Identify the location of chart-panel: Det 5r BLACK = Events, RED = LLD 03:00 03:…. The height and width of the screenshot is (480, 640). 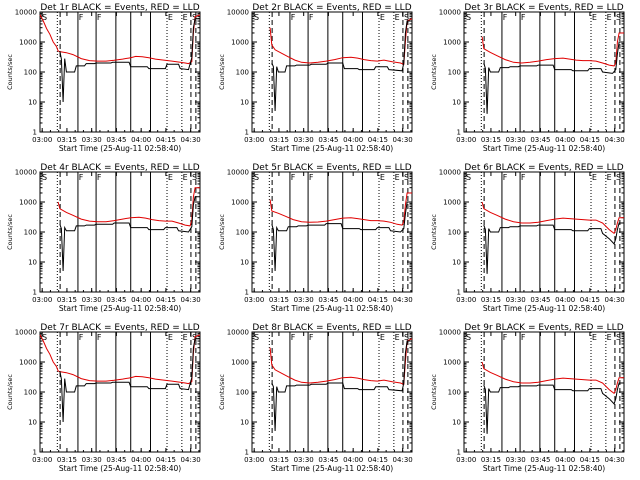
(315, 238).